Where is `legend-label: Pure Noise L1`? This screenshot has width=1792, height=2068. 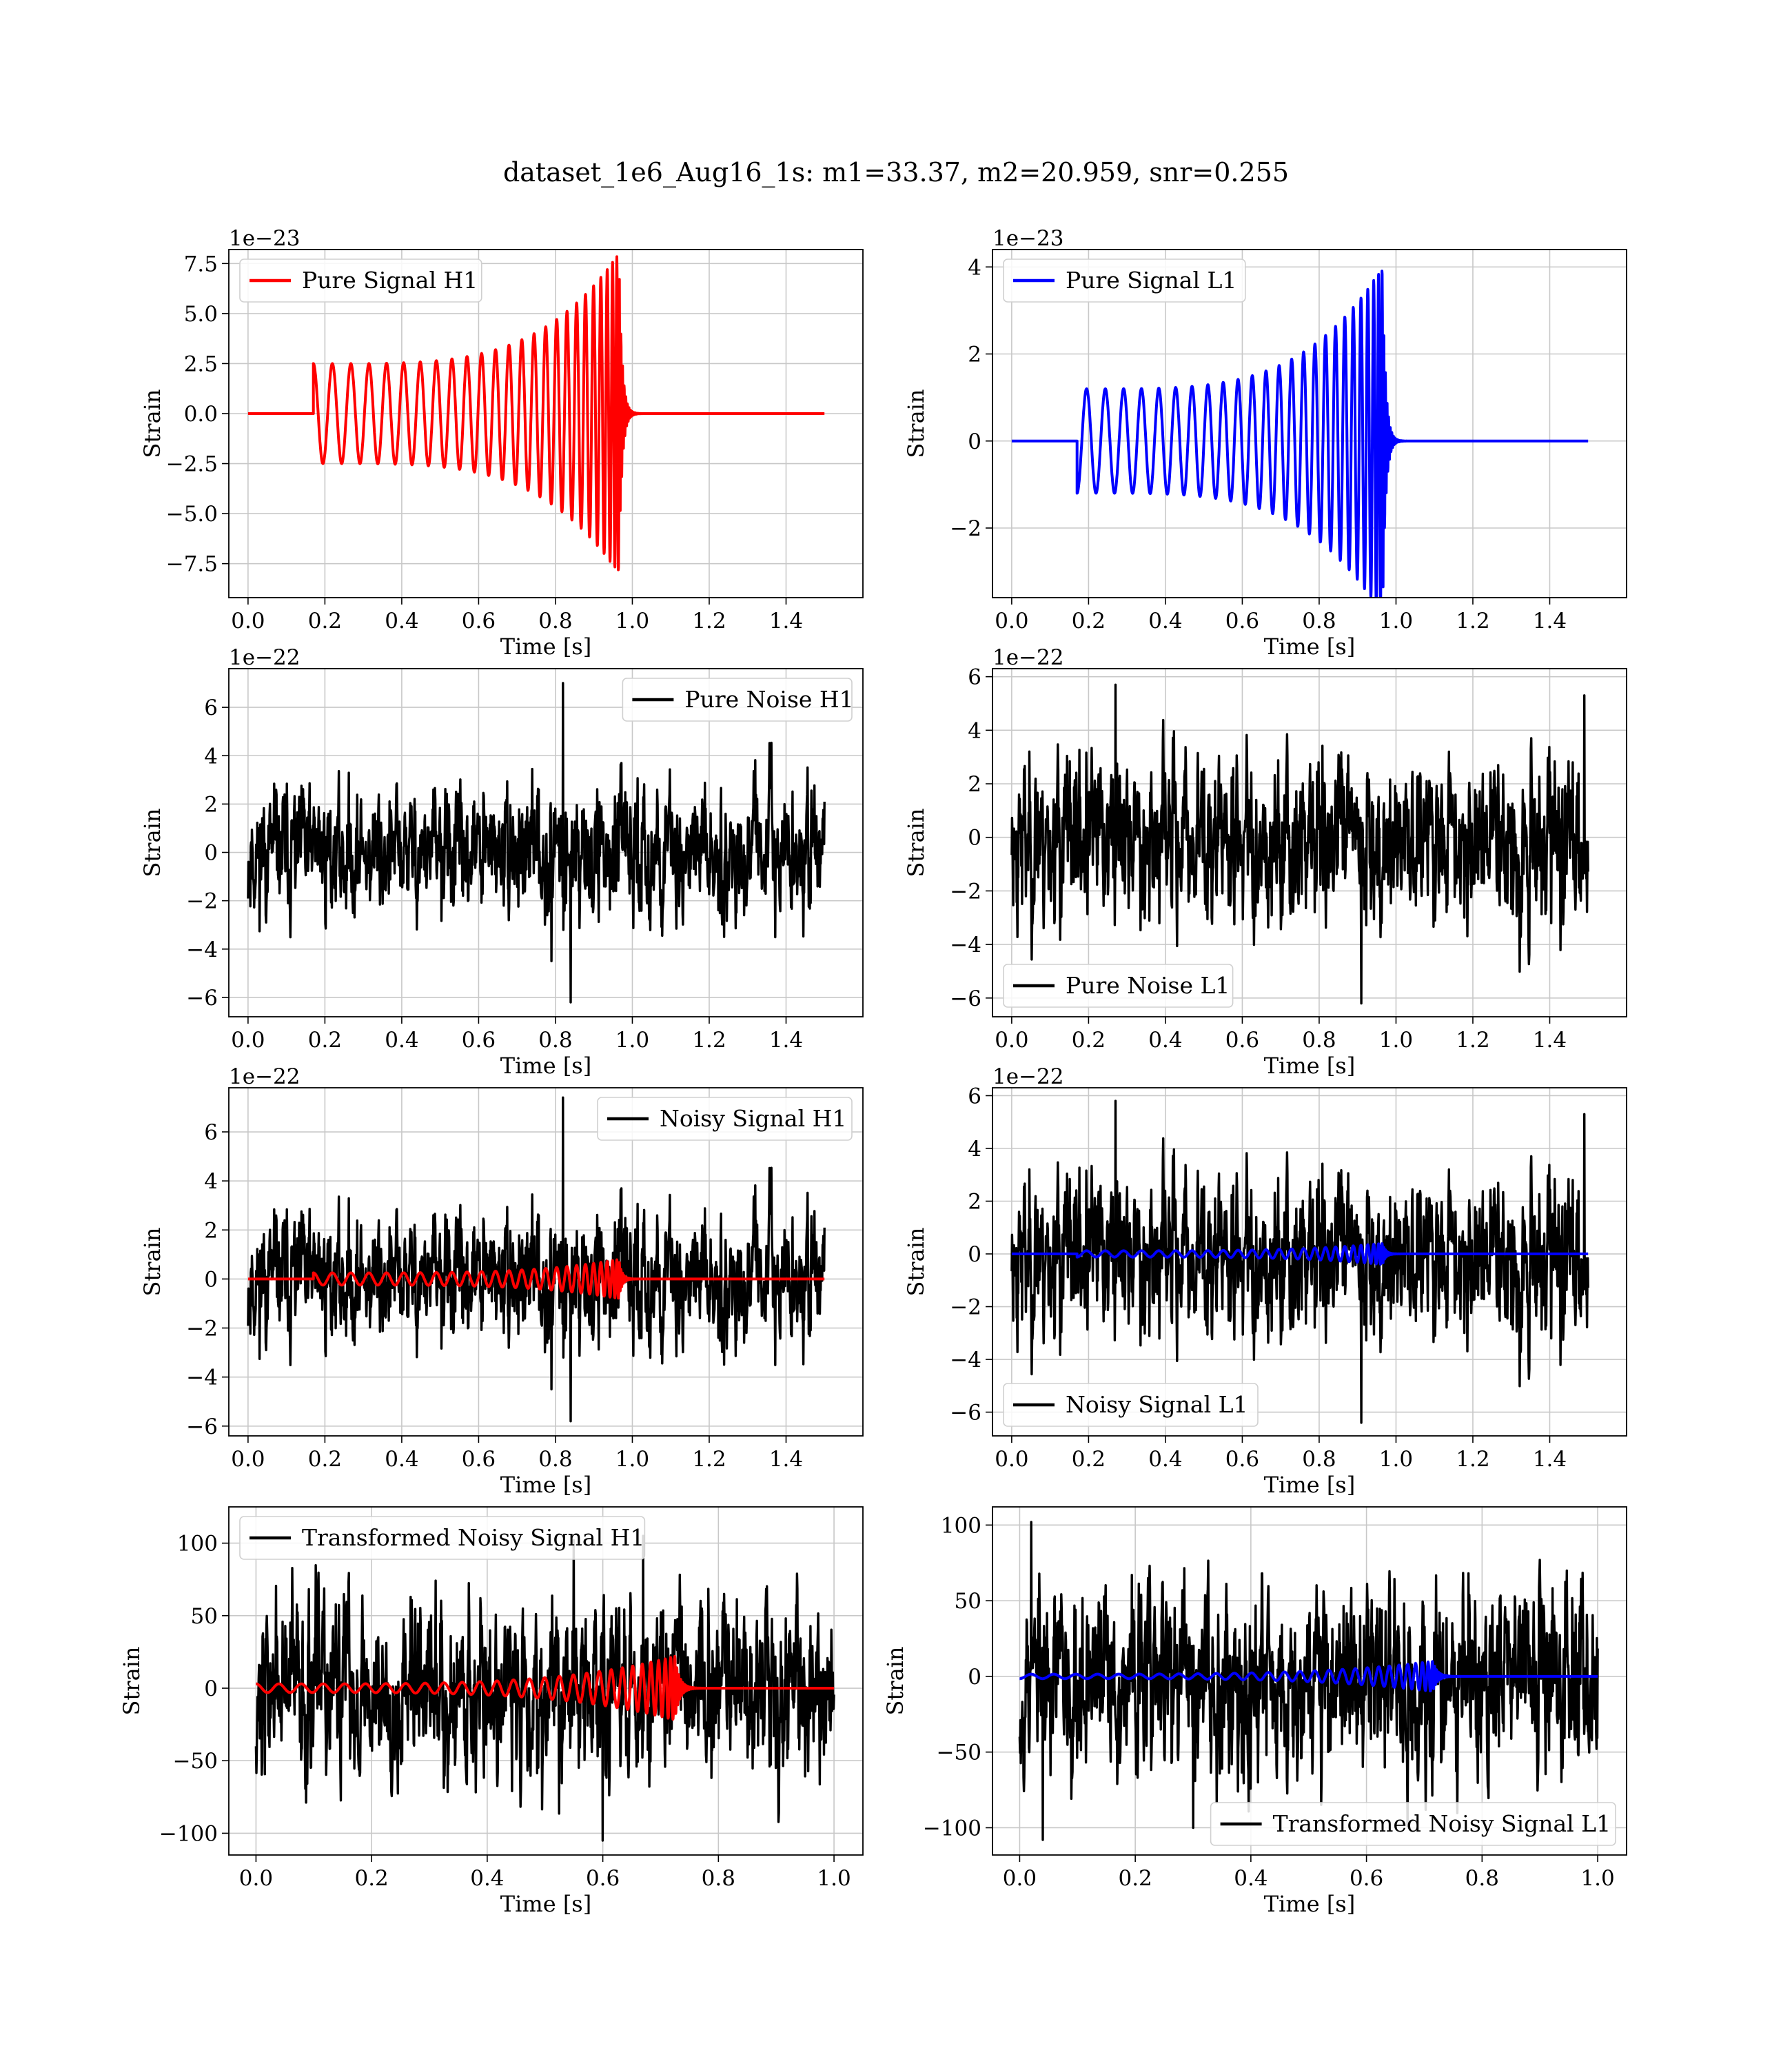 legend-label: Pure Noise L1 is located at coordinates (1148, 985).